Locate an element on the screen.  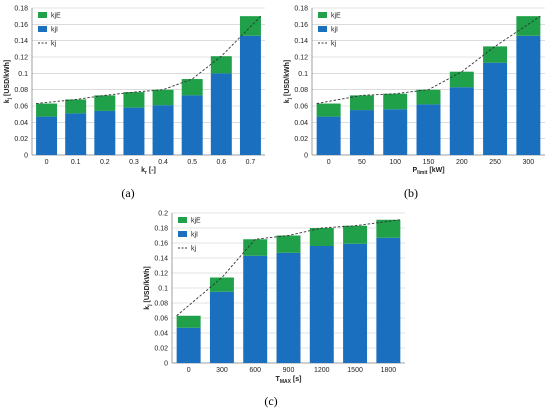
x-tick-label: 150 is located at coordinates (429, 162).